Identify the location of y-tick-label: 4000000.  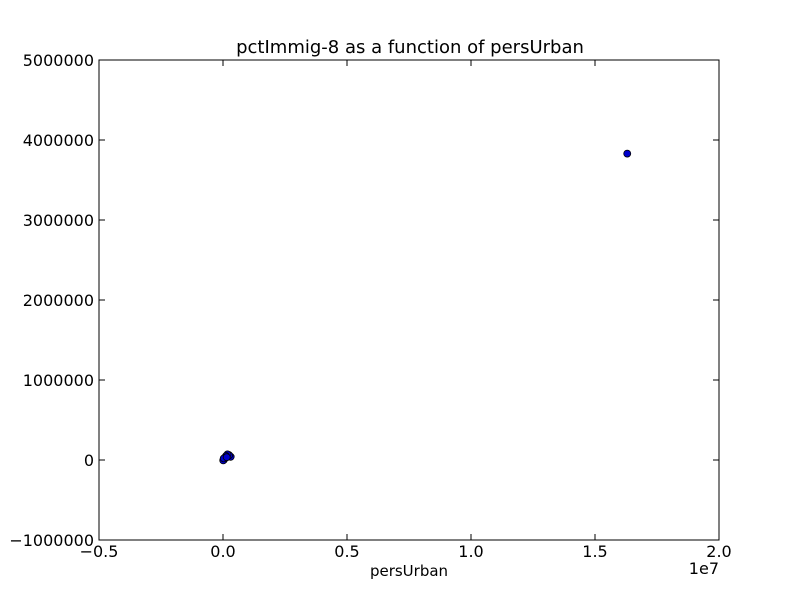
(58, 140).